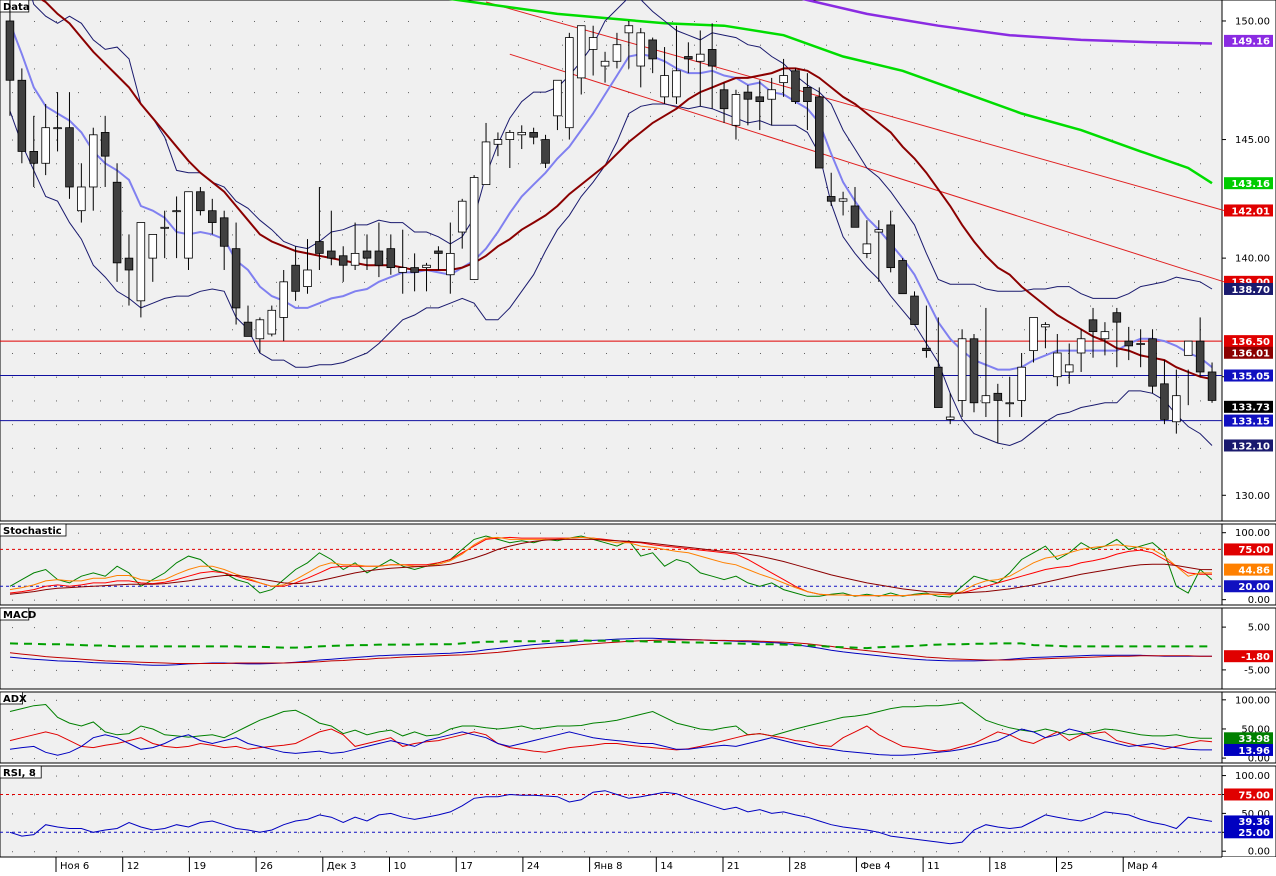 The width and height of the screenshot is (1276, 876). Describe the element at coordinates (1252, 140) in the screenshot. I see `y-tick-label: 145.00` at that location.